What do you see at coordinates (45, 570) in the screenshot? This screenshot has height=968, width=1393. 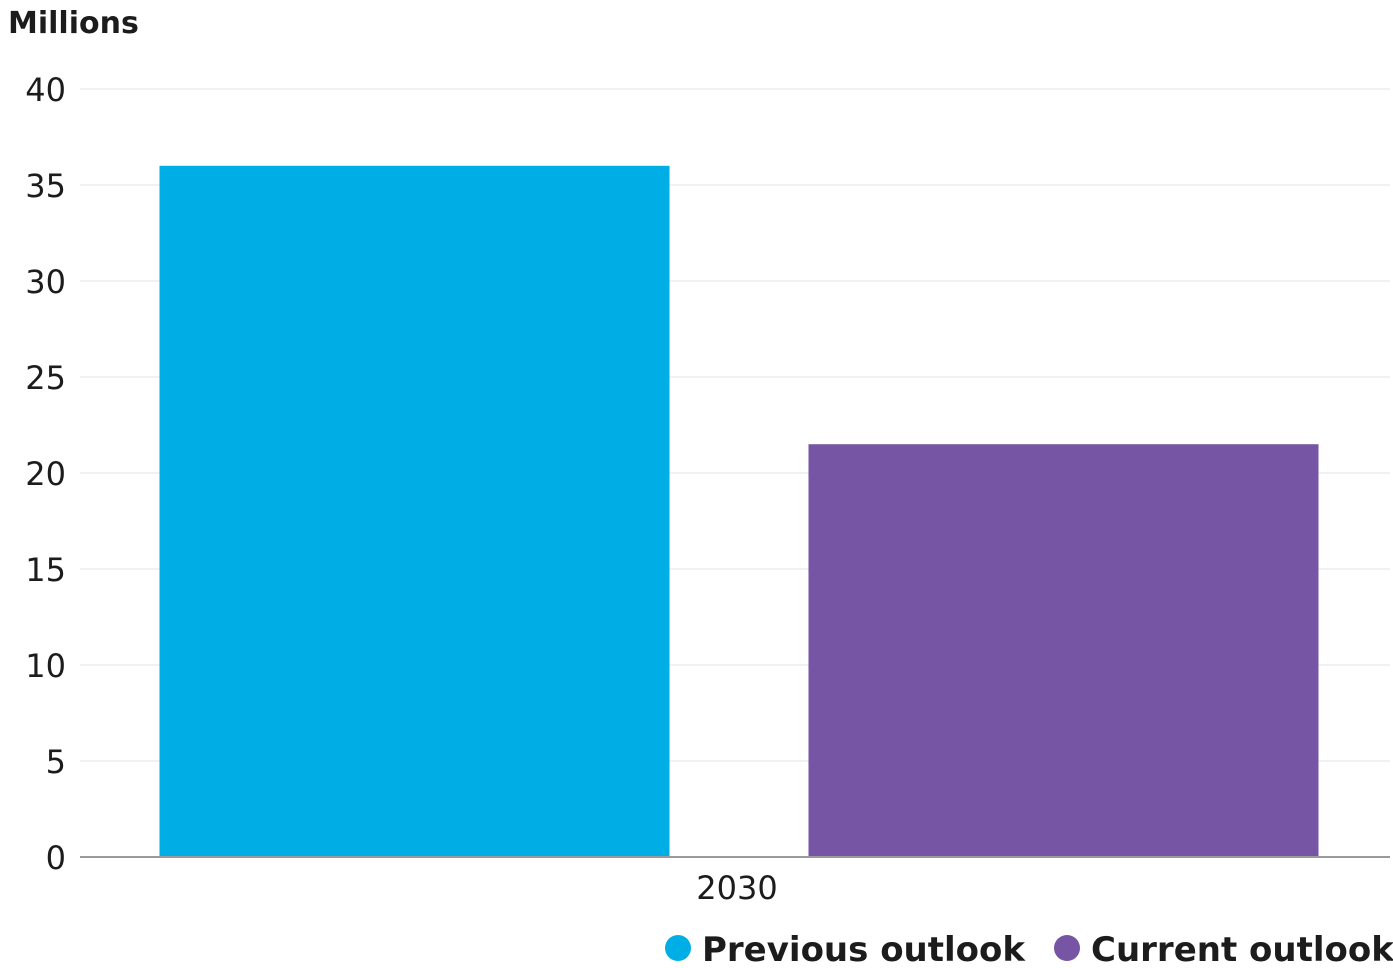 I see `y-tick-label: 15` at bounding box center [45, 570].